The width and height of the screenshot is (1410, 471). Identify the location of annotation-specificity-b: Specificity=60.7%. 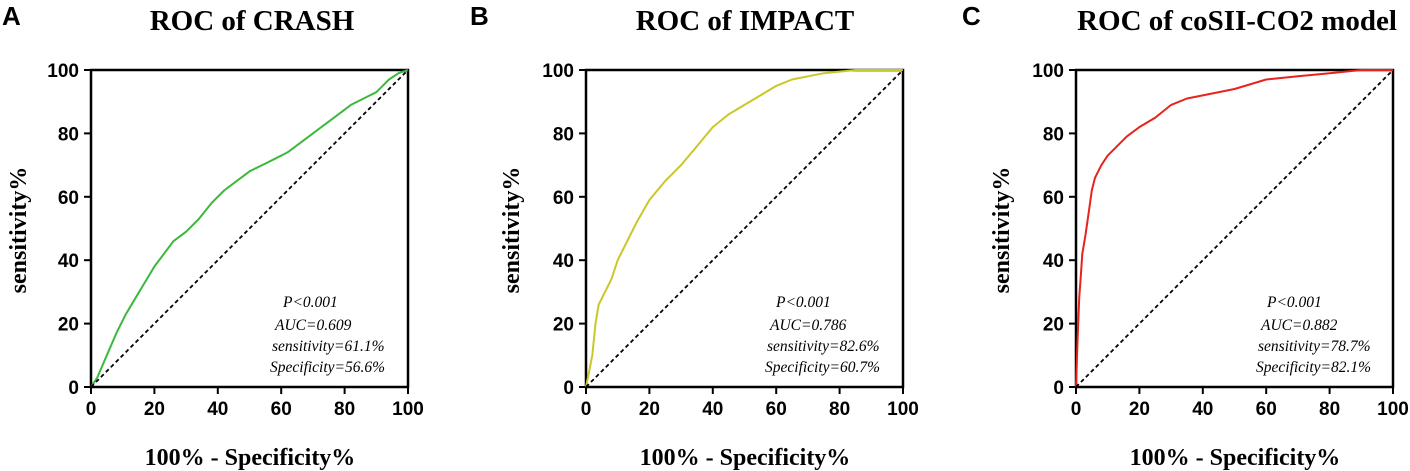
(822, 367).